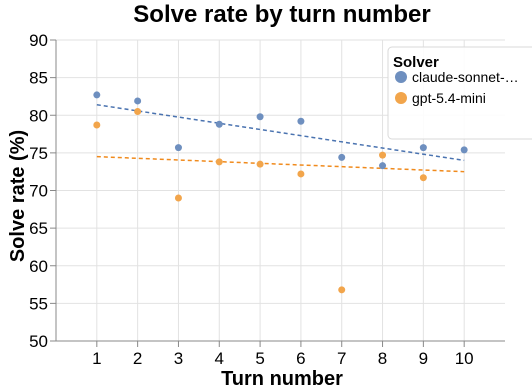 The image size is (532, 392). What do you see at coordinates (38, 228) in the screenshot?
I see `y-tick-label: 65` at bounding box center [38, 228].